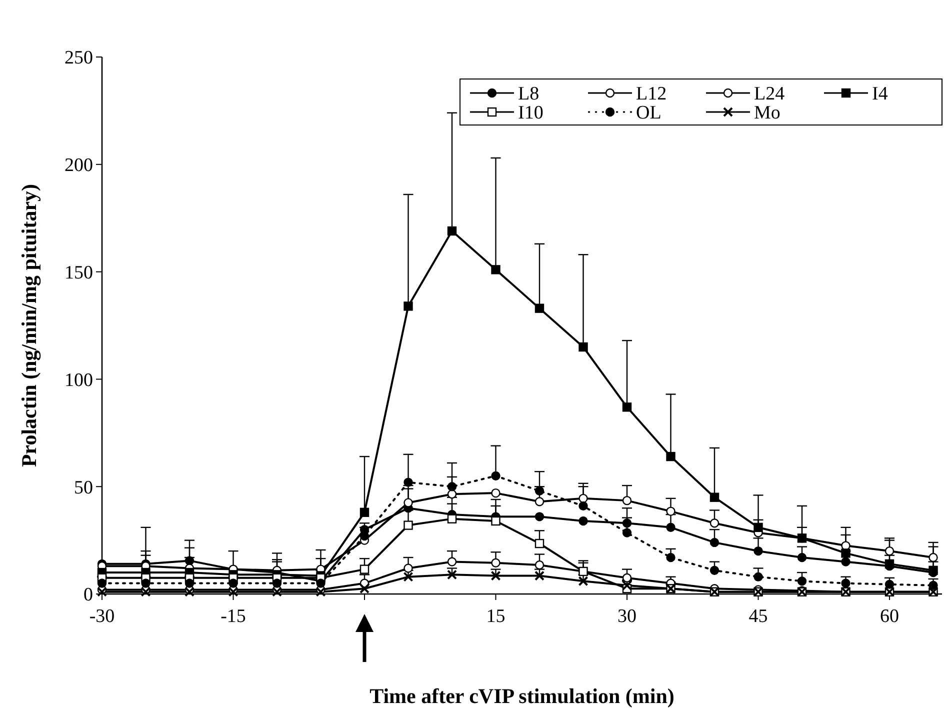  What do you see at coordinates (83, 487) in the screenshot?
I see `y-tick-label: 50` at bounding box center [83, 487].